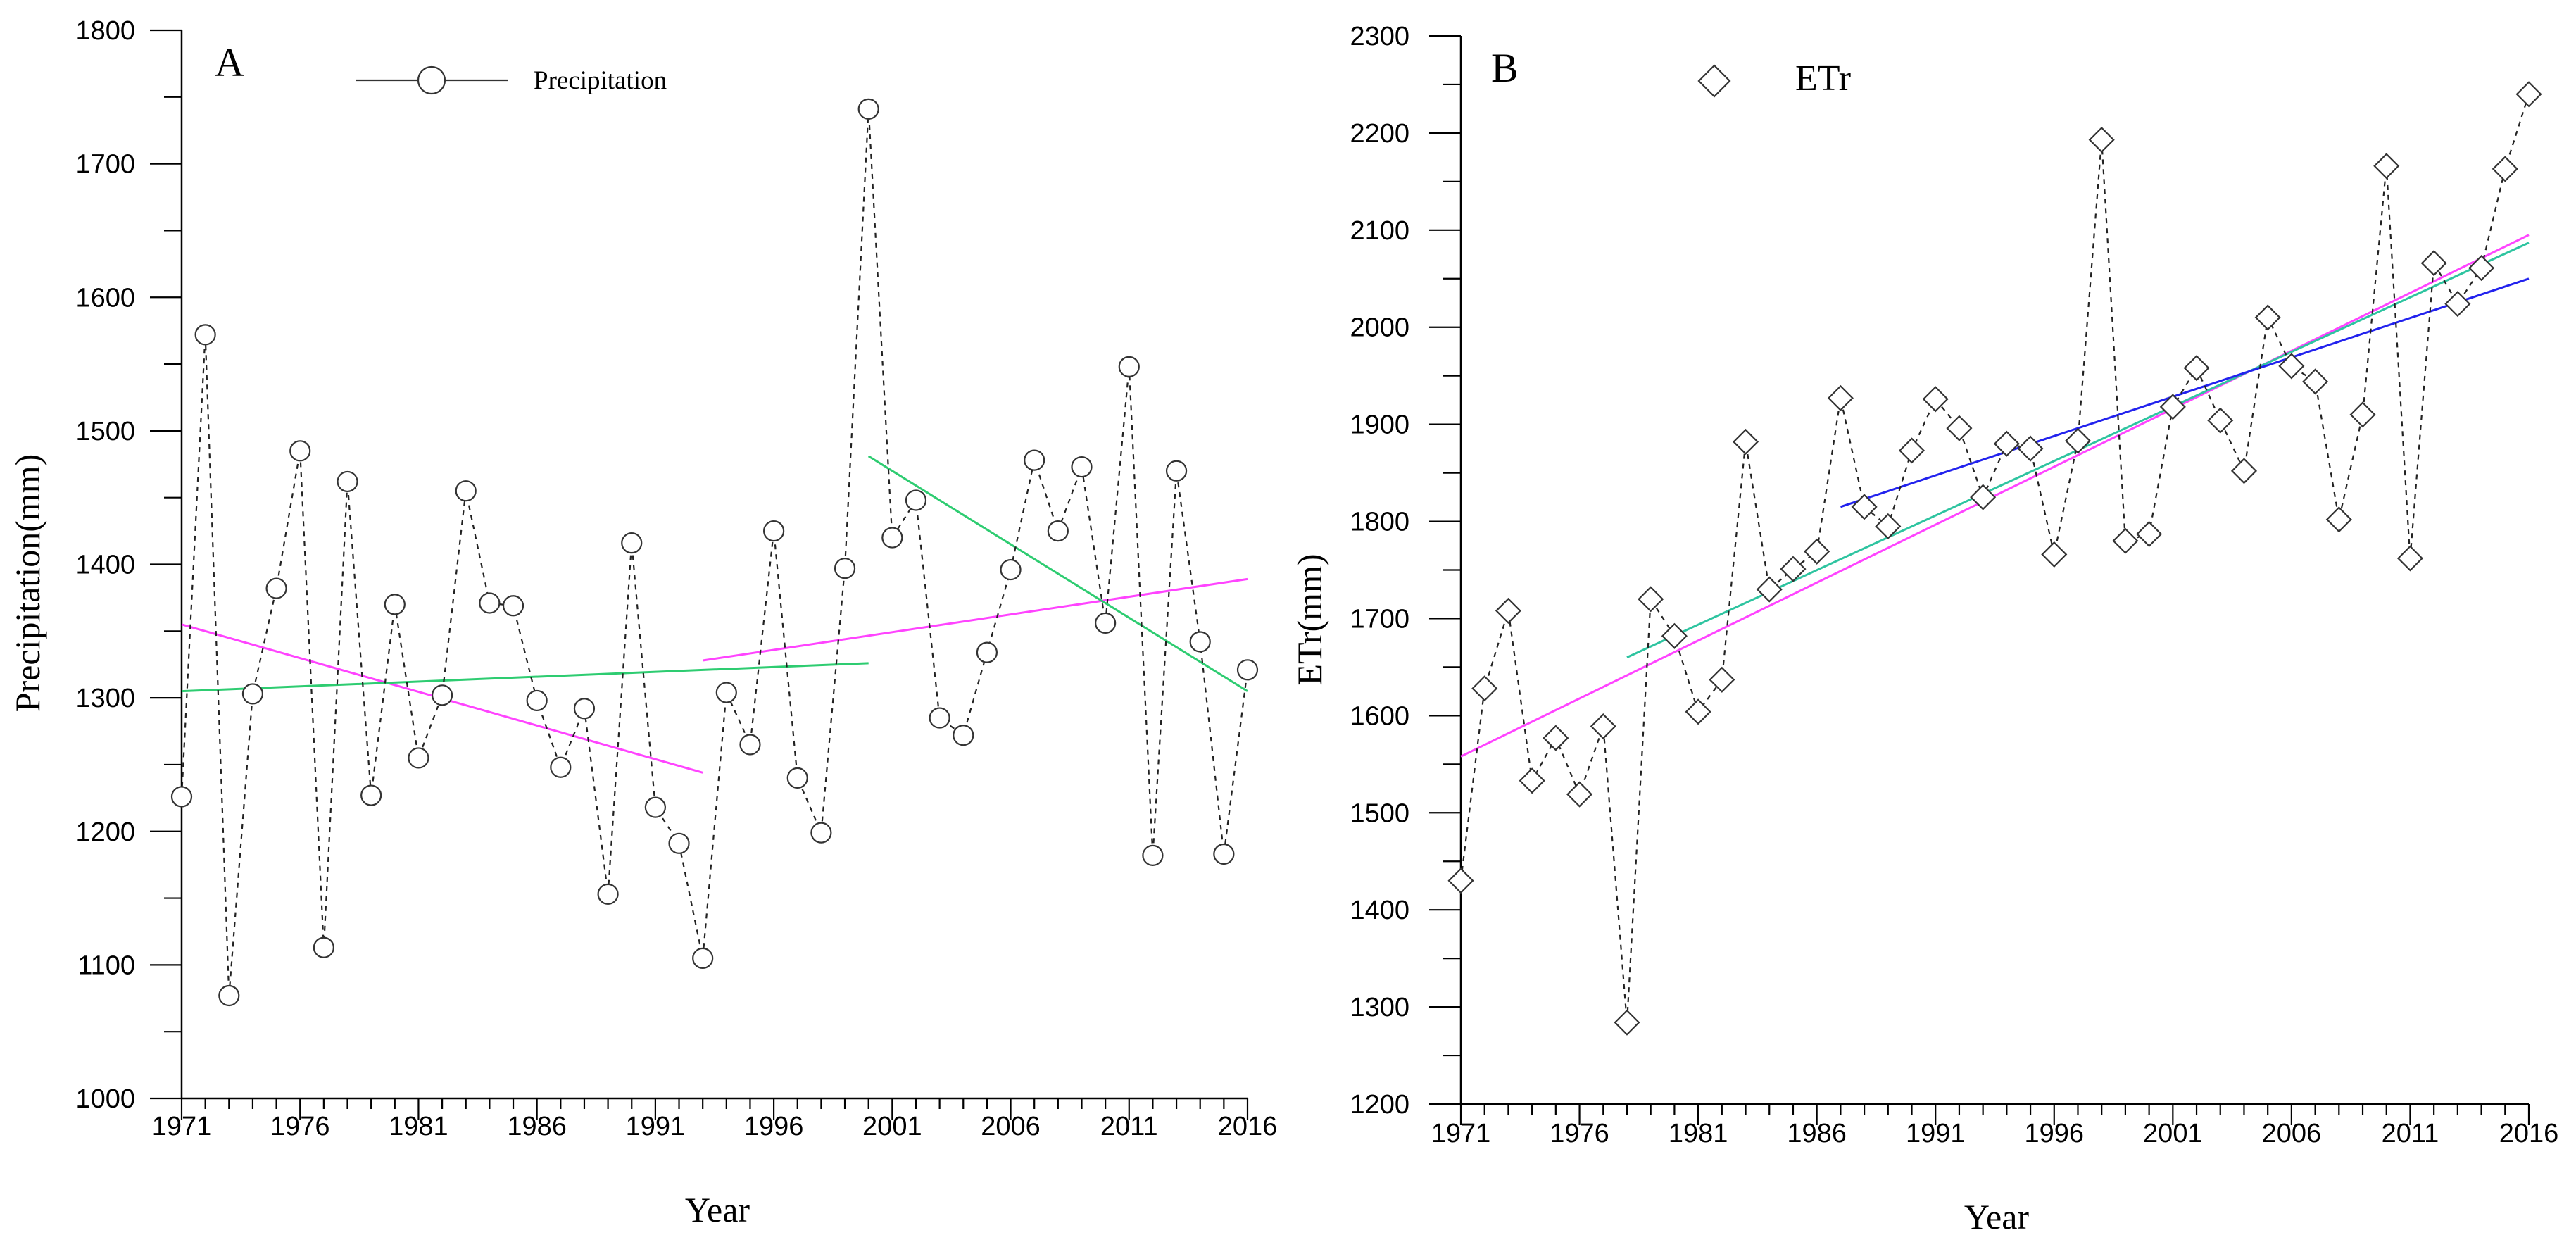 Image resolution: width=2576 pixels, height=1247 pixels. What do you see at coordinates (105, 699) in the screenshot?
I see `panel-a-y-tick-label: 1300` at bounding box center [105, 699].